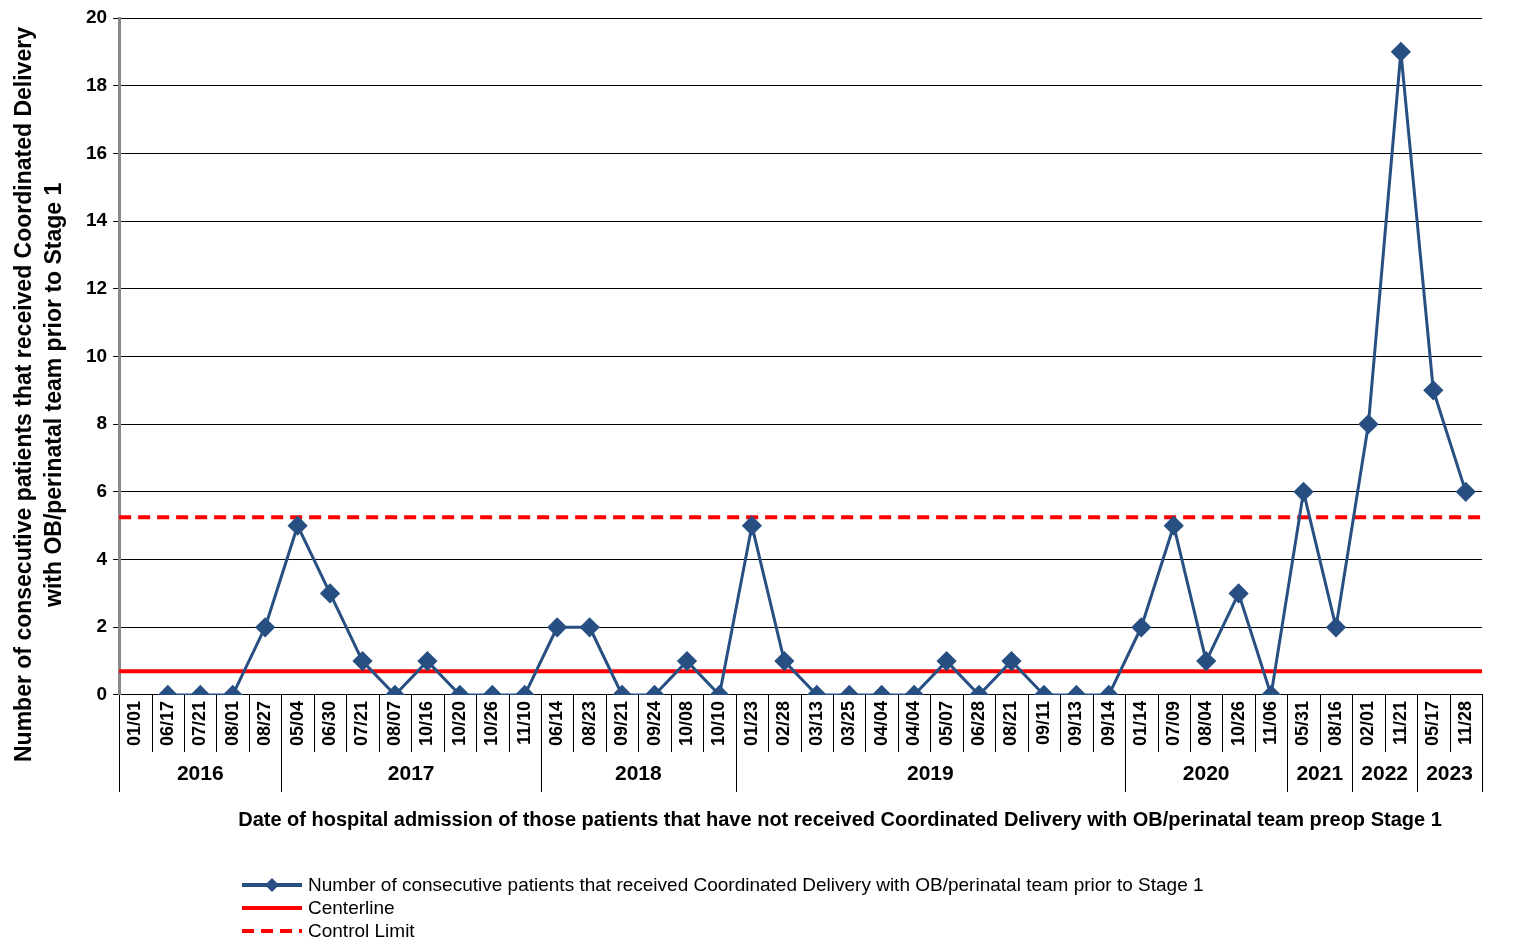  I want to click on x-tick-label: 08/16, so click(1334, 723).